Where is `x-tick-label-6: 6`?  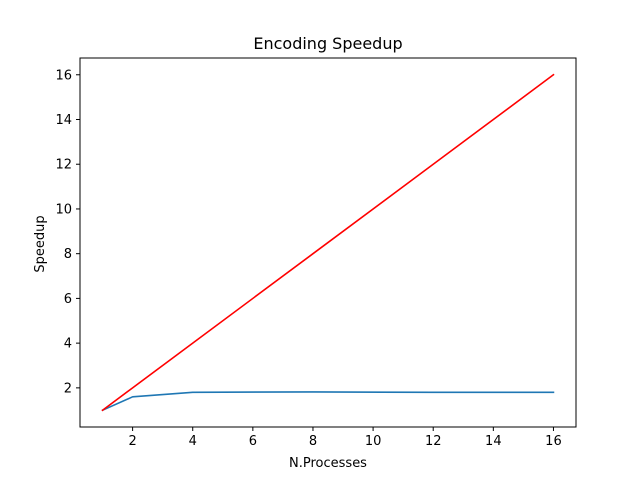
x-tick-label-6: 6 is located at coordinates (253, 441).